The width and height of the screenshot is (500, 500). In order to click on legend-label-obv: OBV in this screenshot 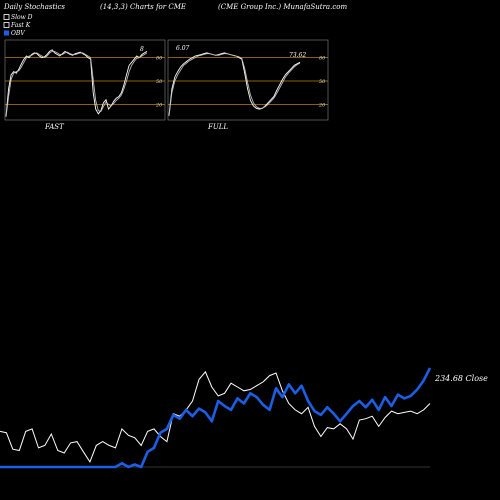, I will do `click(18, 33)`.